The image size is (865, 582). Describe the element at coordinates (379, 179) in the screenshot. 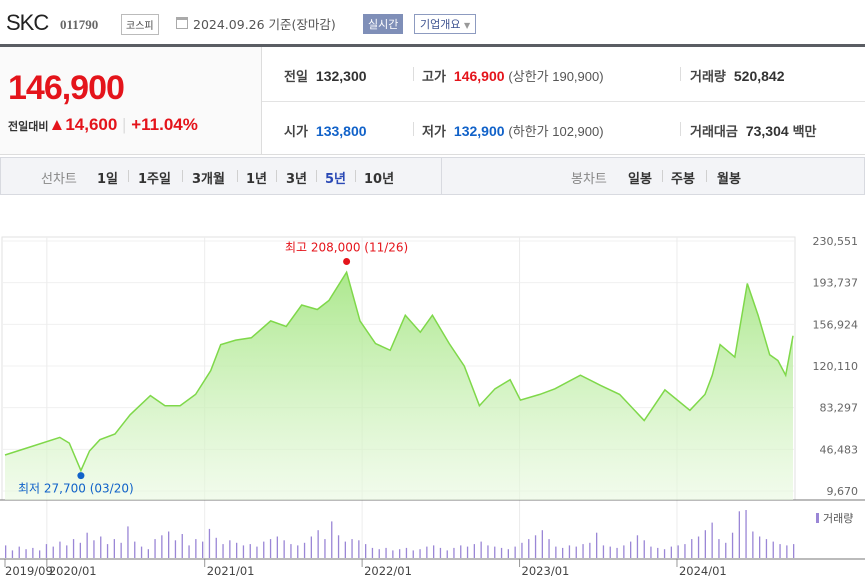

I see `tab-10y: 10년` at that location.